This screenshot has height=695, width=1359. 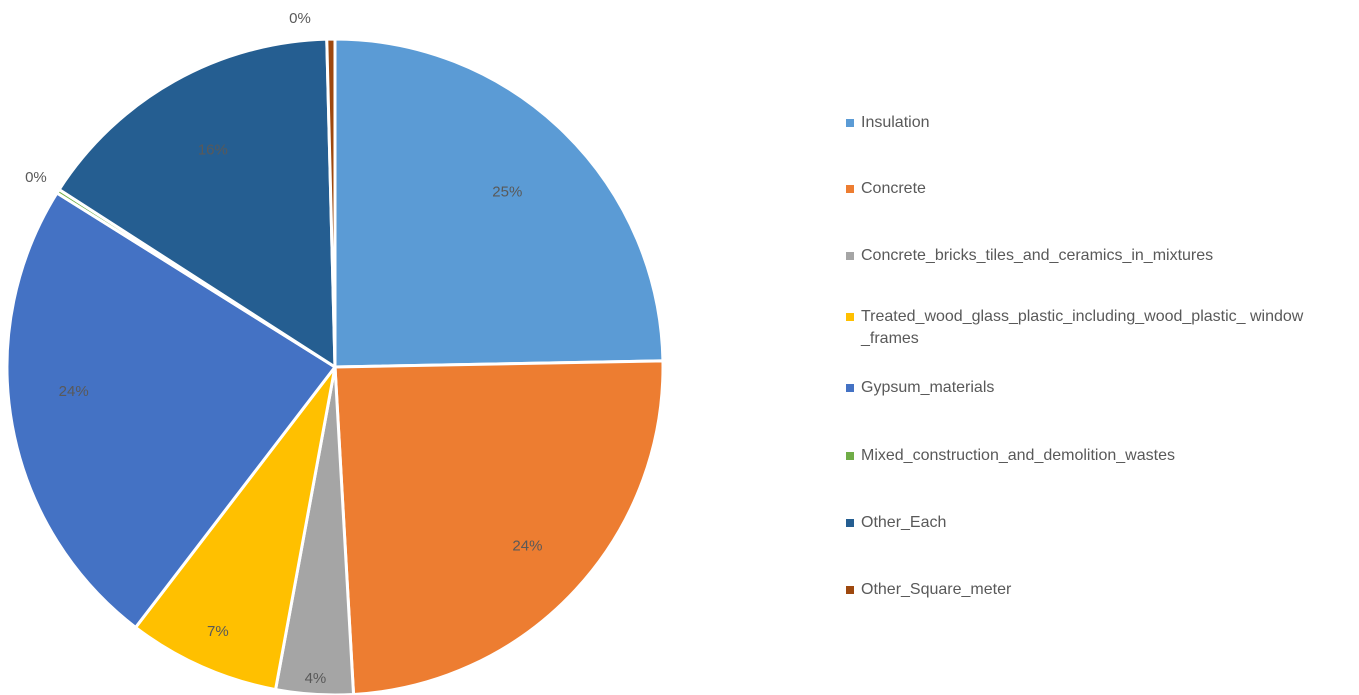 I want to click on legend-label: Gypsum_materials, so click(x=928, y=387).